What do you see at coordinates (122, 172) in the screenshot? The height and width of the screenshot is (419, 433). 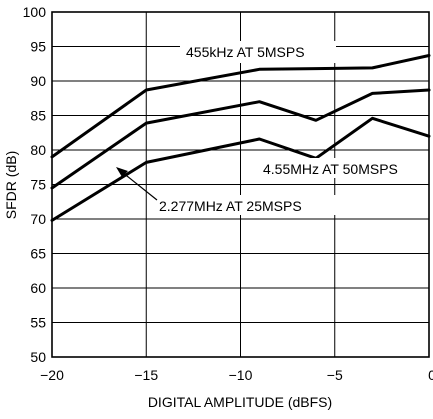 I see `annotation-arrow-head` at bounding box center [122, 172].